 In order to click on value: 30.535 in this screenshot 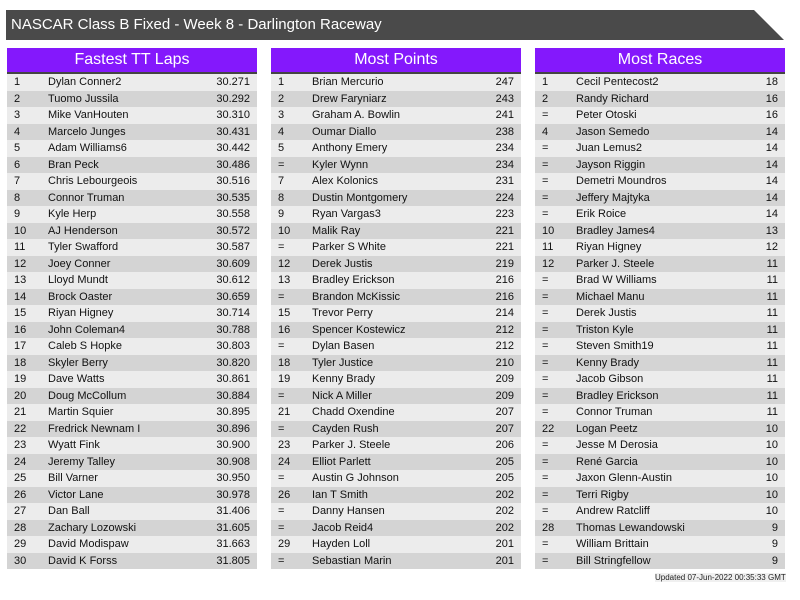, I will do `click(233, 197)`.